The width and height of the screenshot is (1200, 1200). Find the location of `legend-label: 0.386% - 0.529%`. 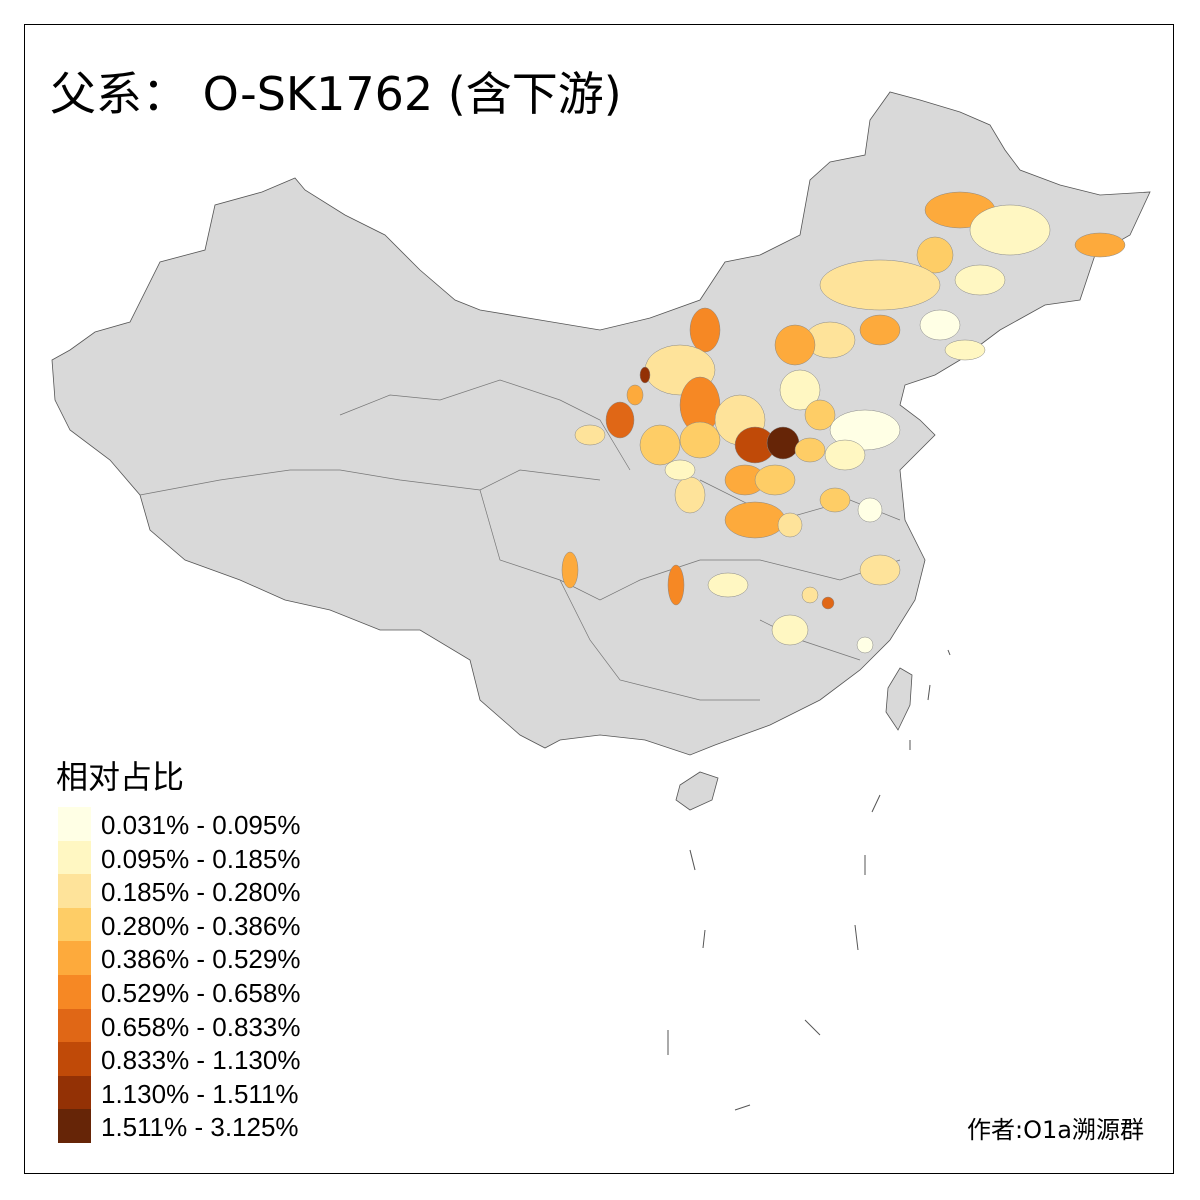

legend-label: 0.386% - 0.529% is located at coordinates (201, 959).